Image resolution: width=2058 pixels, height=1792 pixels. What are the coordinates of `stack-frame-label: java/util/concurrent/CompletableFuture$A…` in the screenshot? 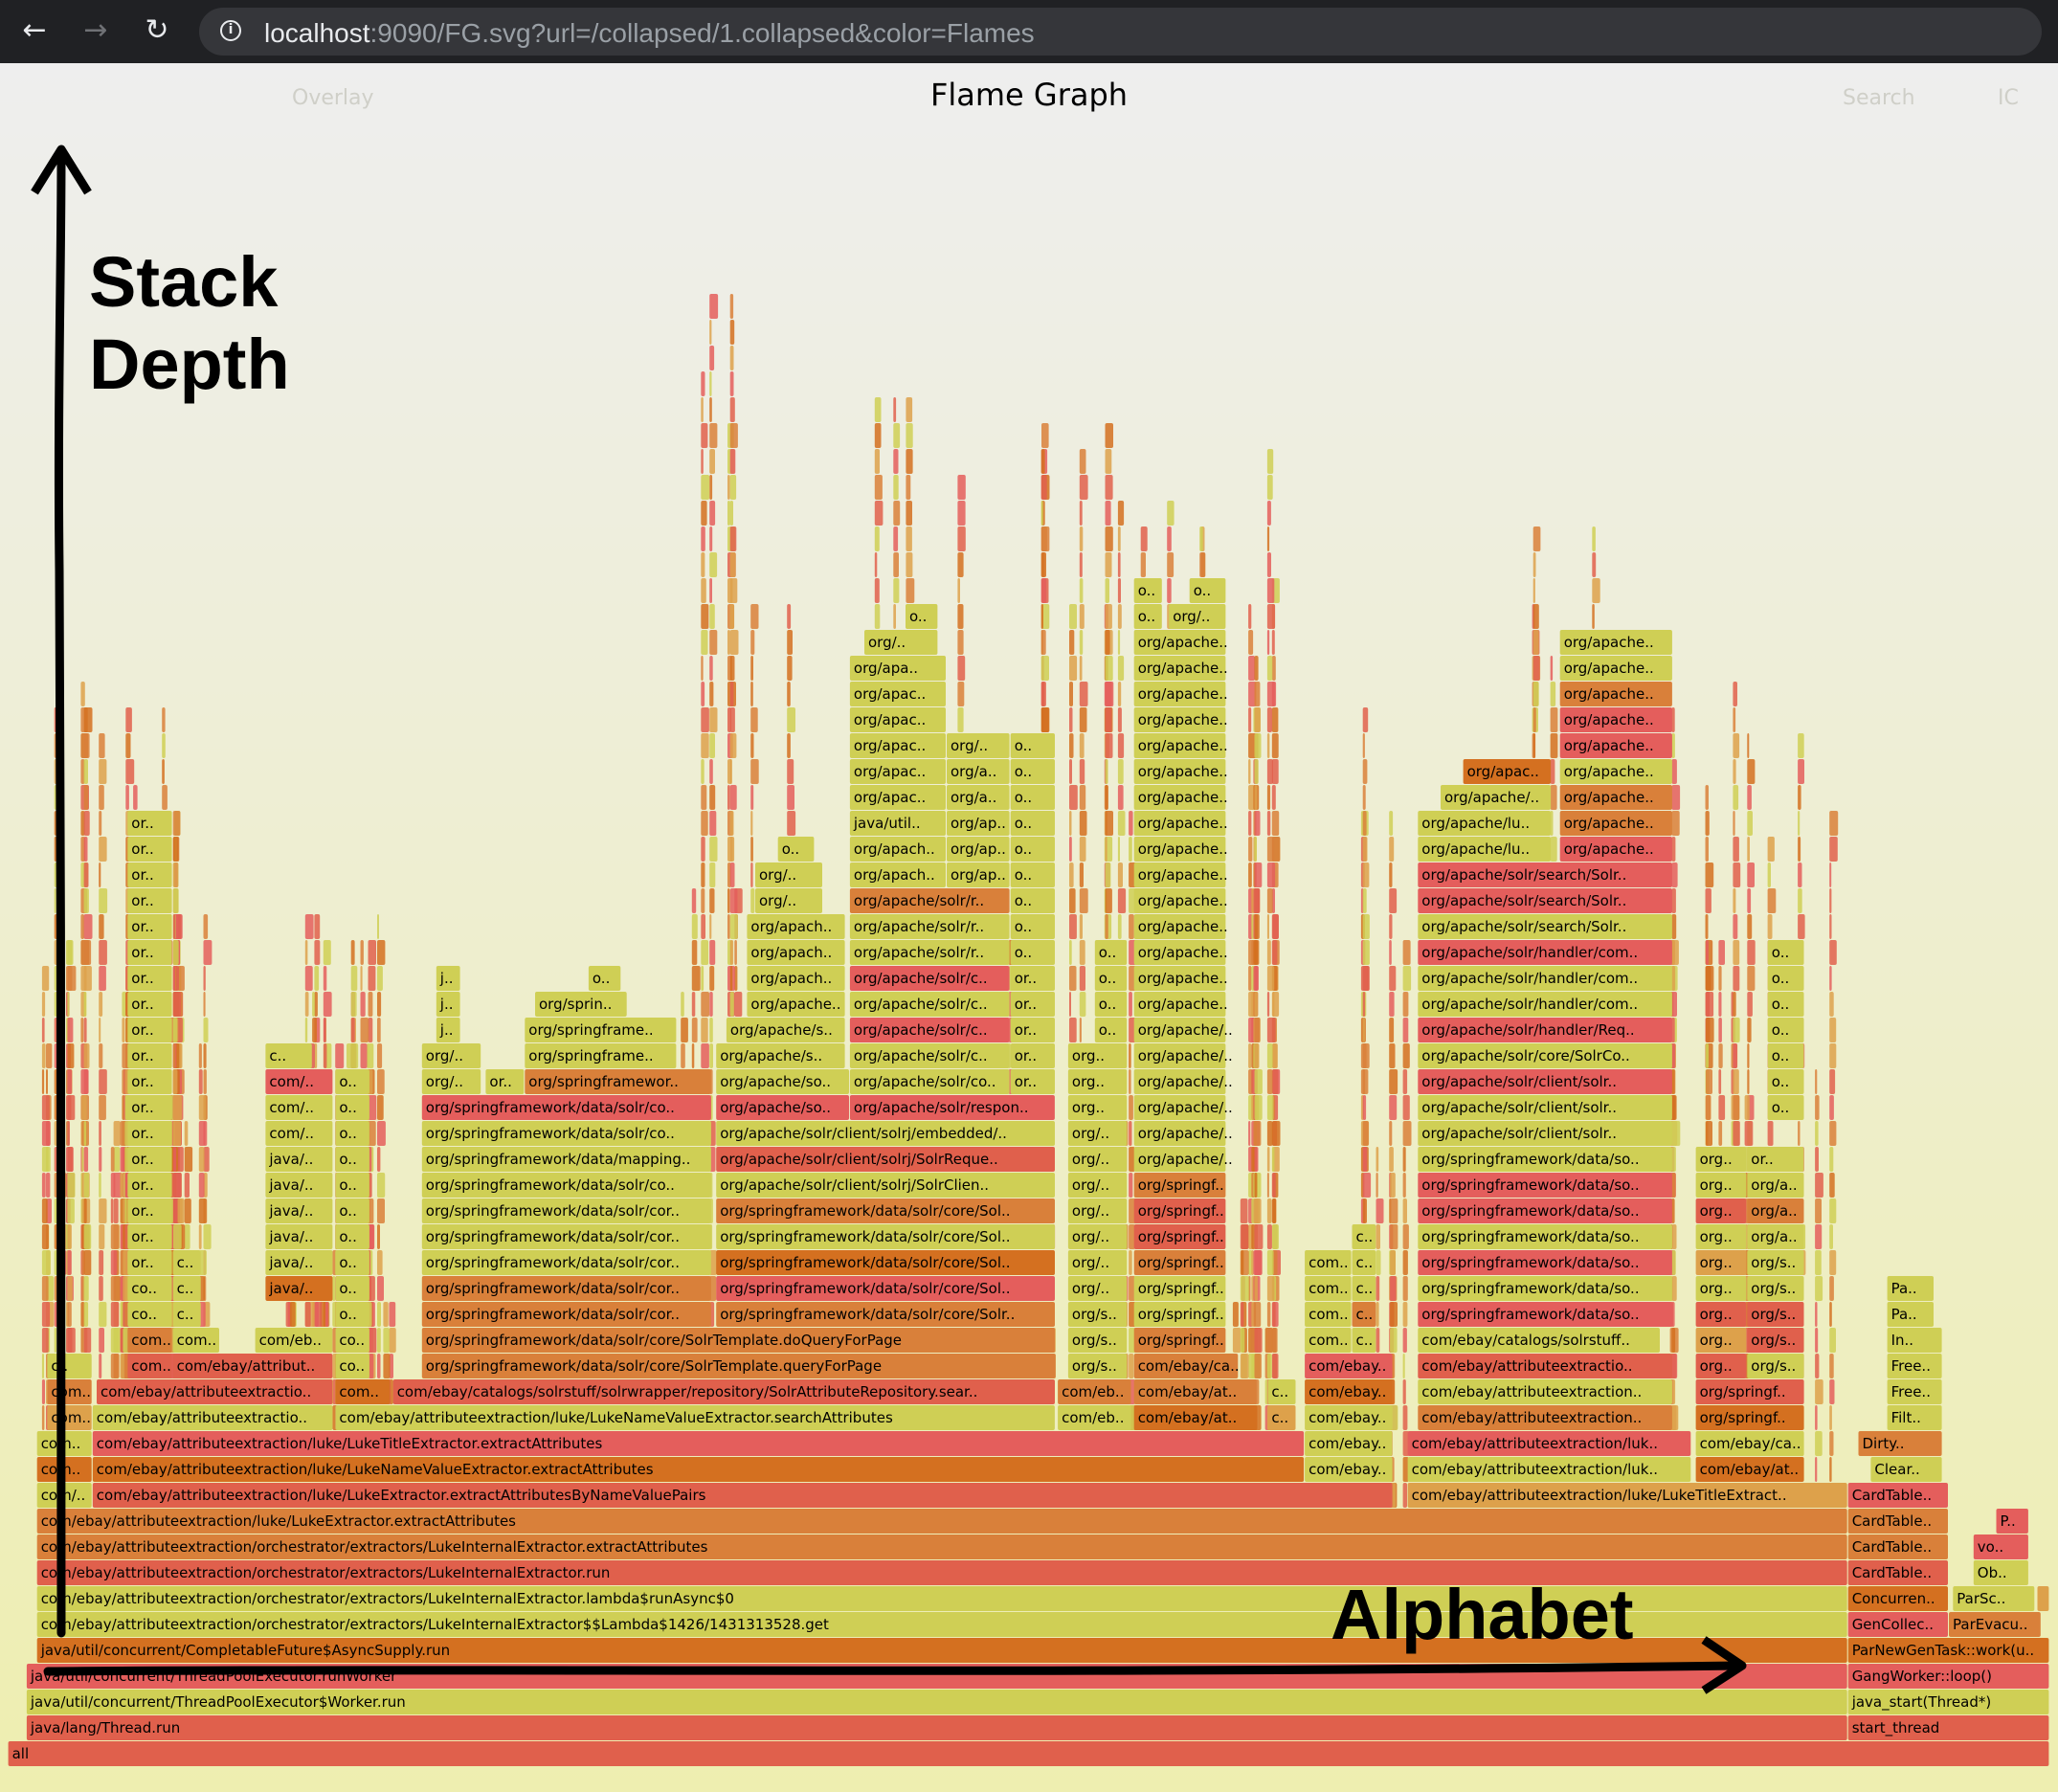 It's located at (245, 1651).